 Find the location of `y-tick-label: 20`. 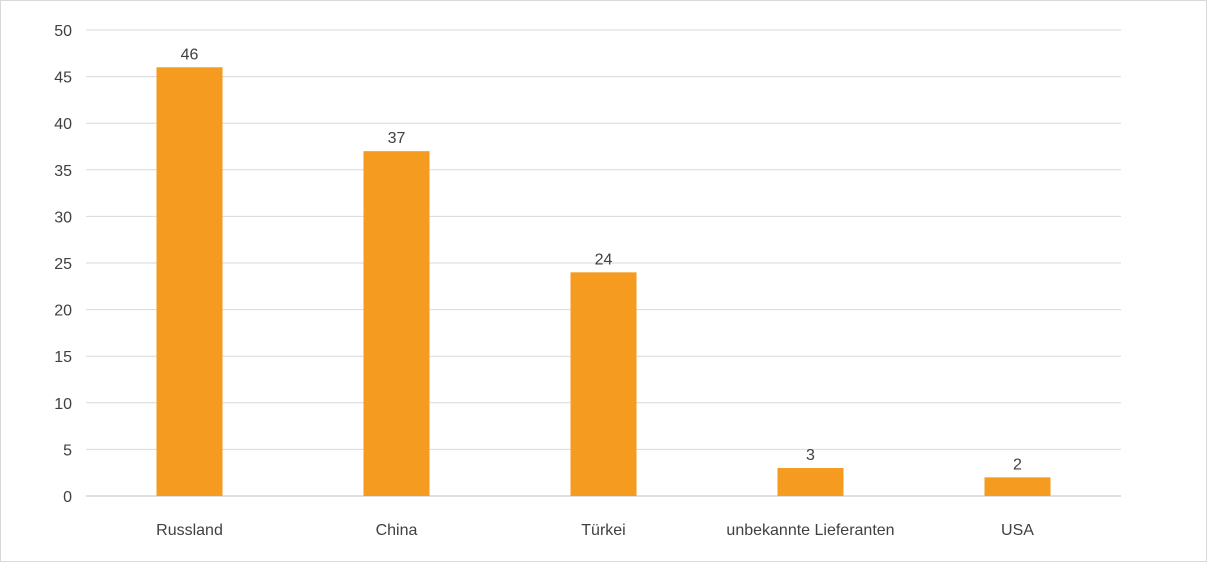

y-tick-label: 20 is located at coordinates (63, 311).